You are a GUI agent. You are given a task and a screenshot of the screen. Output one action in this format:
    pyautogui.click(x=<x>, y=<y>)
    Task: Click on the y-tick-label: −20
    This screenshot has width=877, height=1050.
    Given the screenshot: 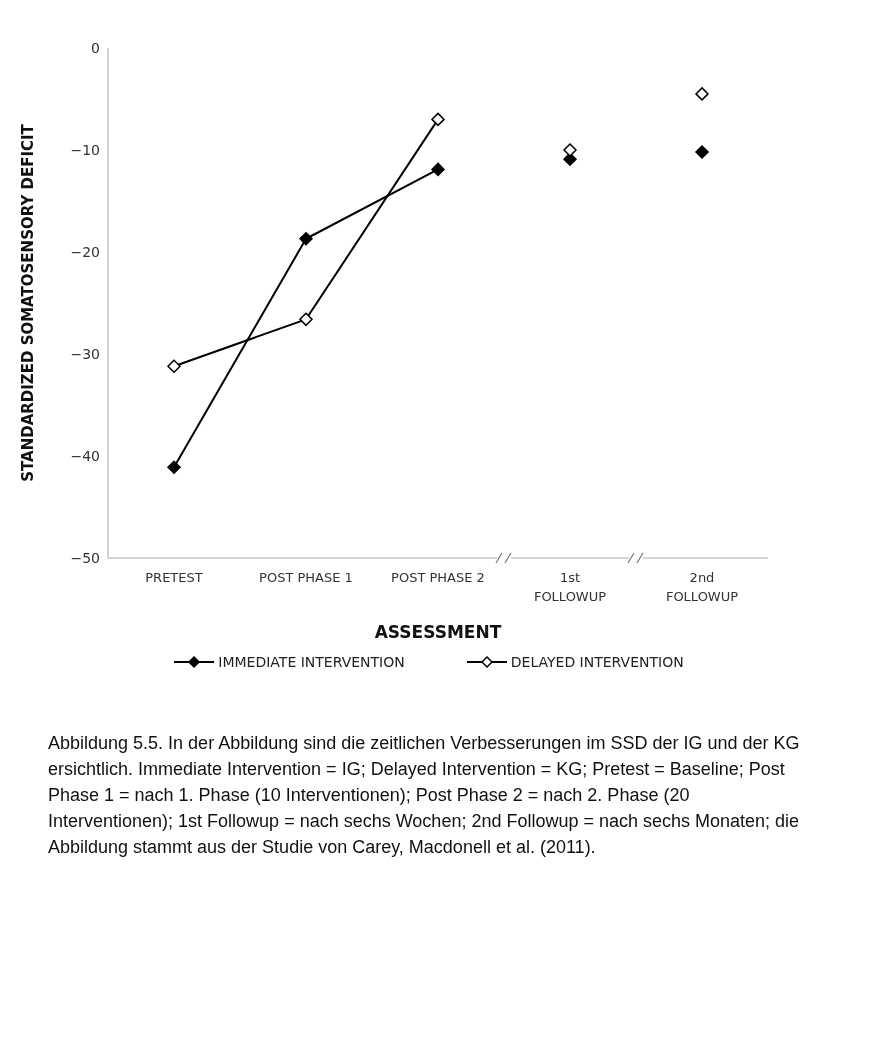 What is the action you would take?
    pyautogui.click(x=85, y=251)
    